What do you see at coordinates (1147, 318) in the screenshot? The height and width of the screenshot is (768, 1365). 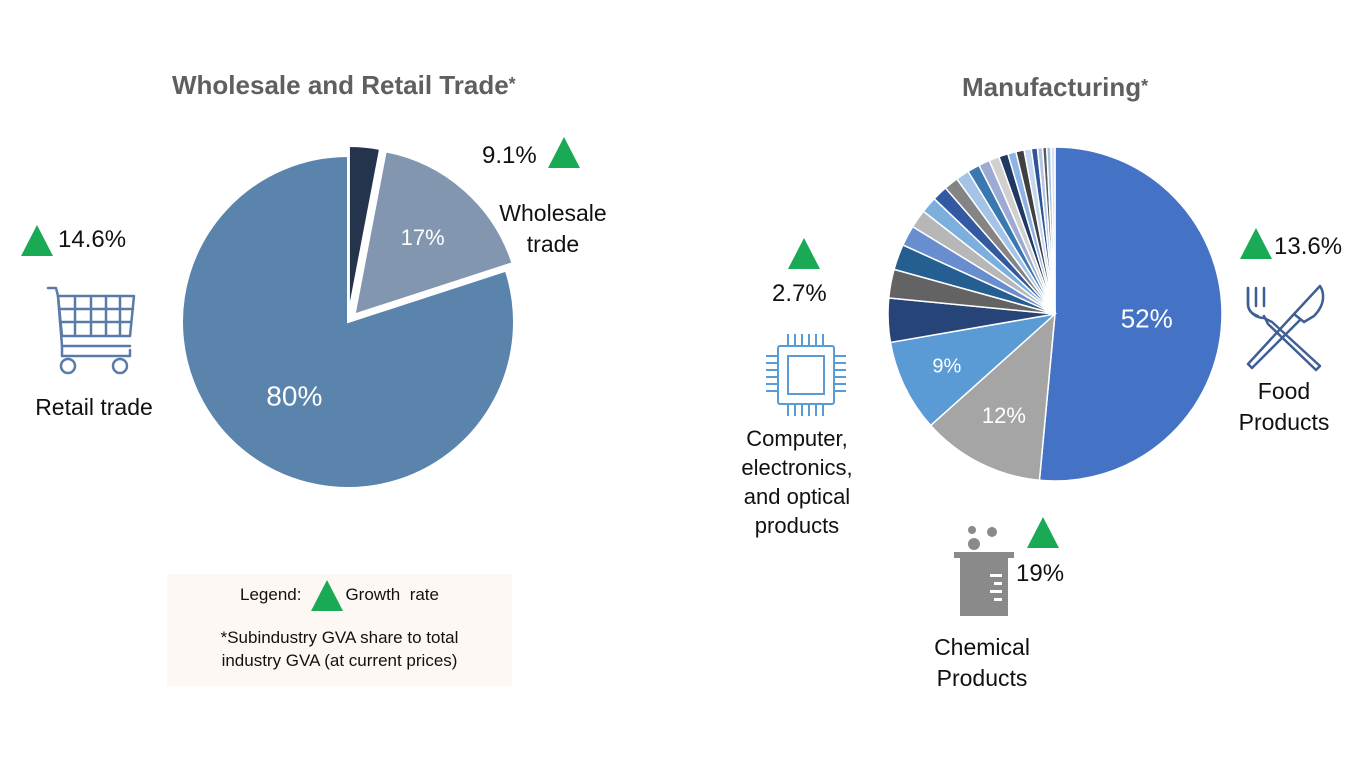 I see `pie-data-label-food-products: 52%` at bounding box center [1147, 318].